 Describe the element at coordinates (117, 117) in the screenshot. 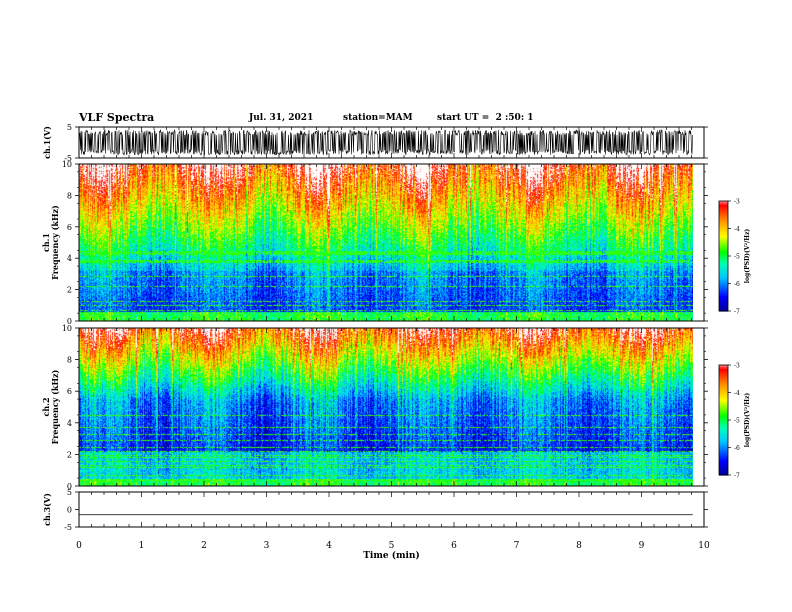

I see `chart-title: VLF Spectra` at that location.